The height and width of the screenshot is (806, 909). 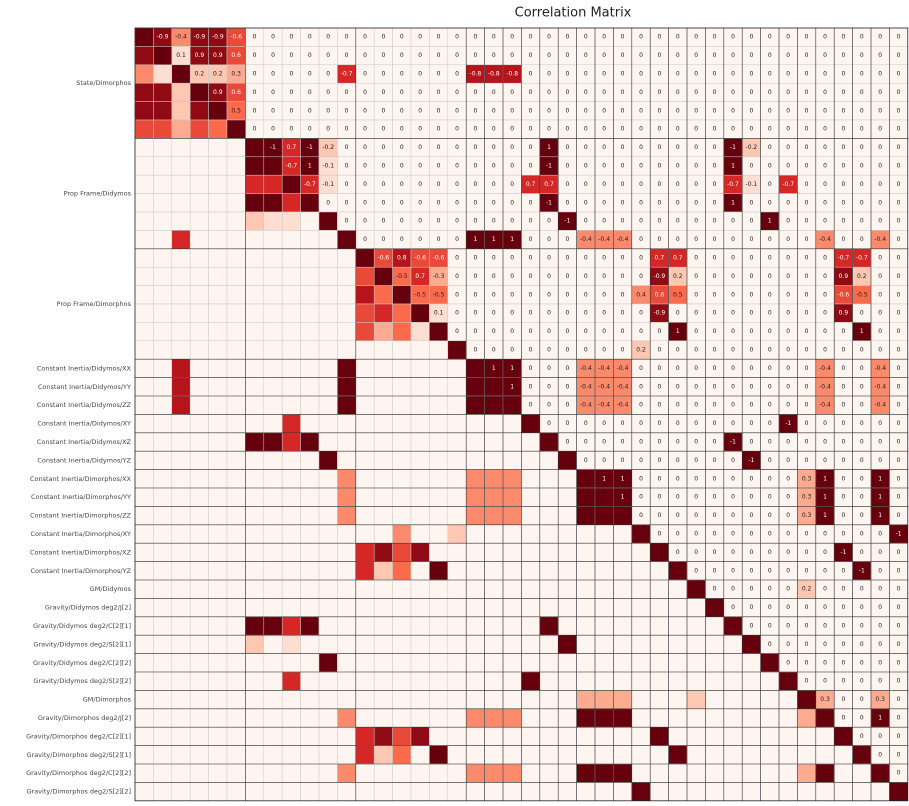 What do you see at coordinates (236, 37) in the screenshot?
I see `cell-value: -0.6` at bounding box center [236, 37].